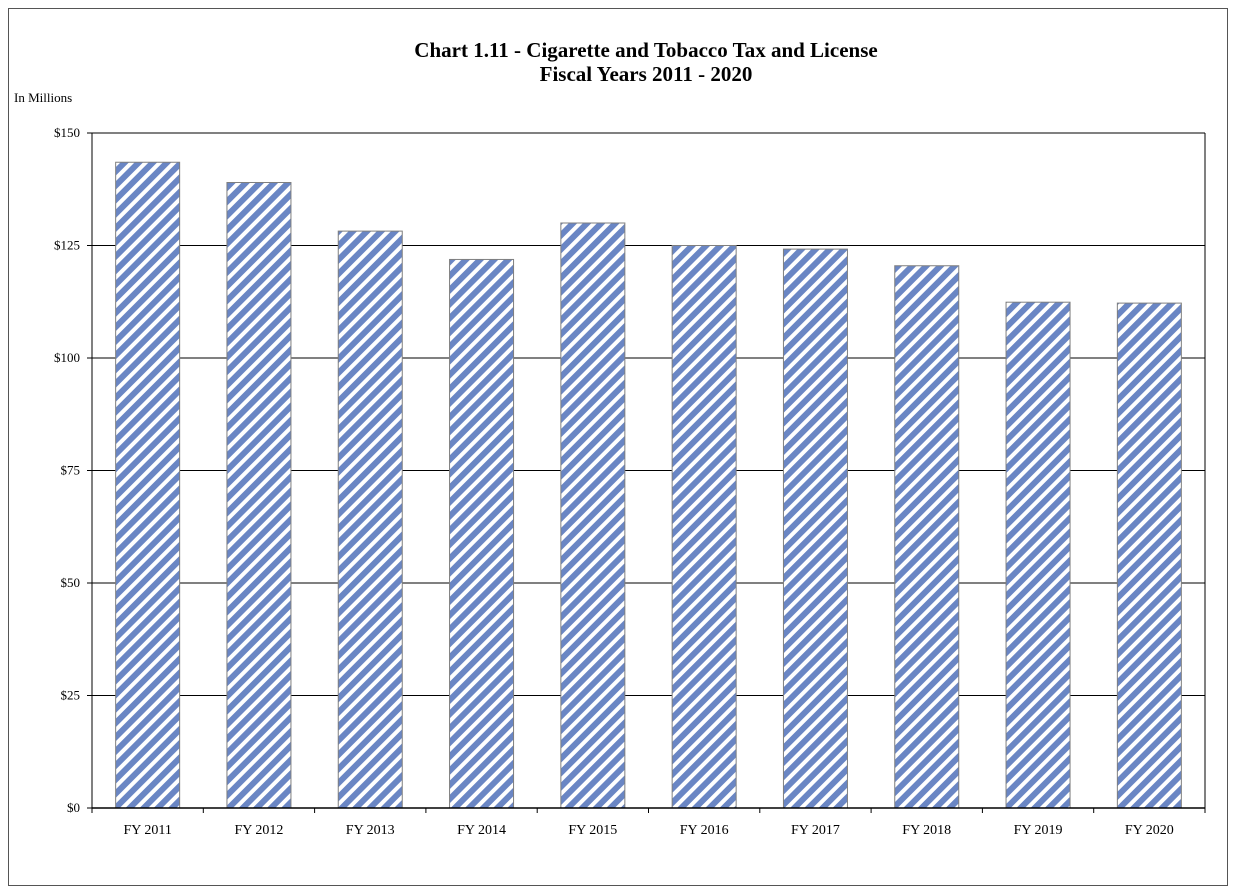  Describe the element at coordinates (1038, 555) in the screenshot. I see `bar-fy-2019` at that location.